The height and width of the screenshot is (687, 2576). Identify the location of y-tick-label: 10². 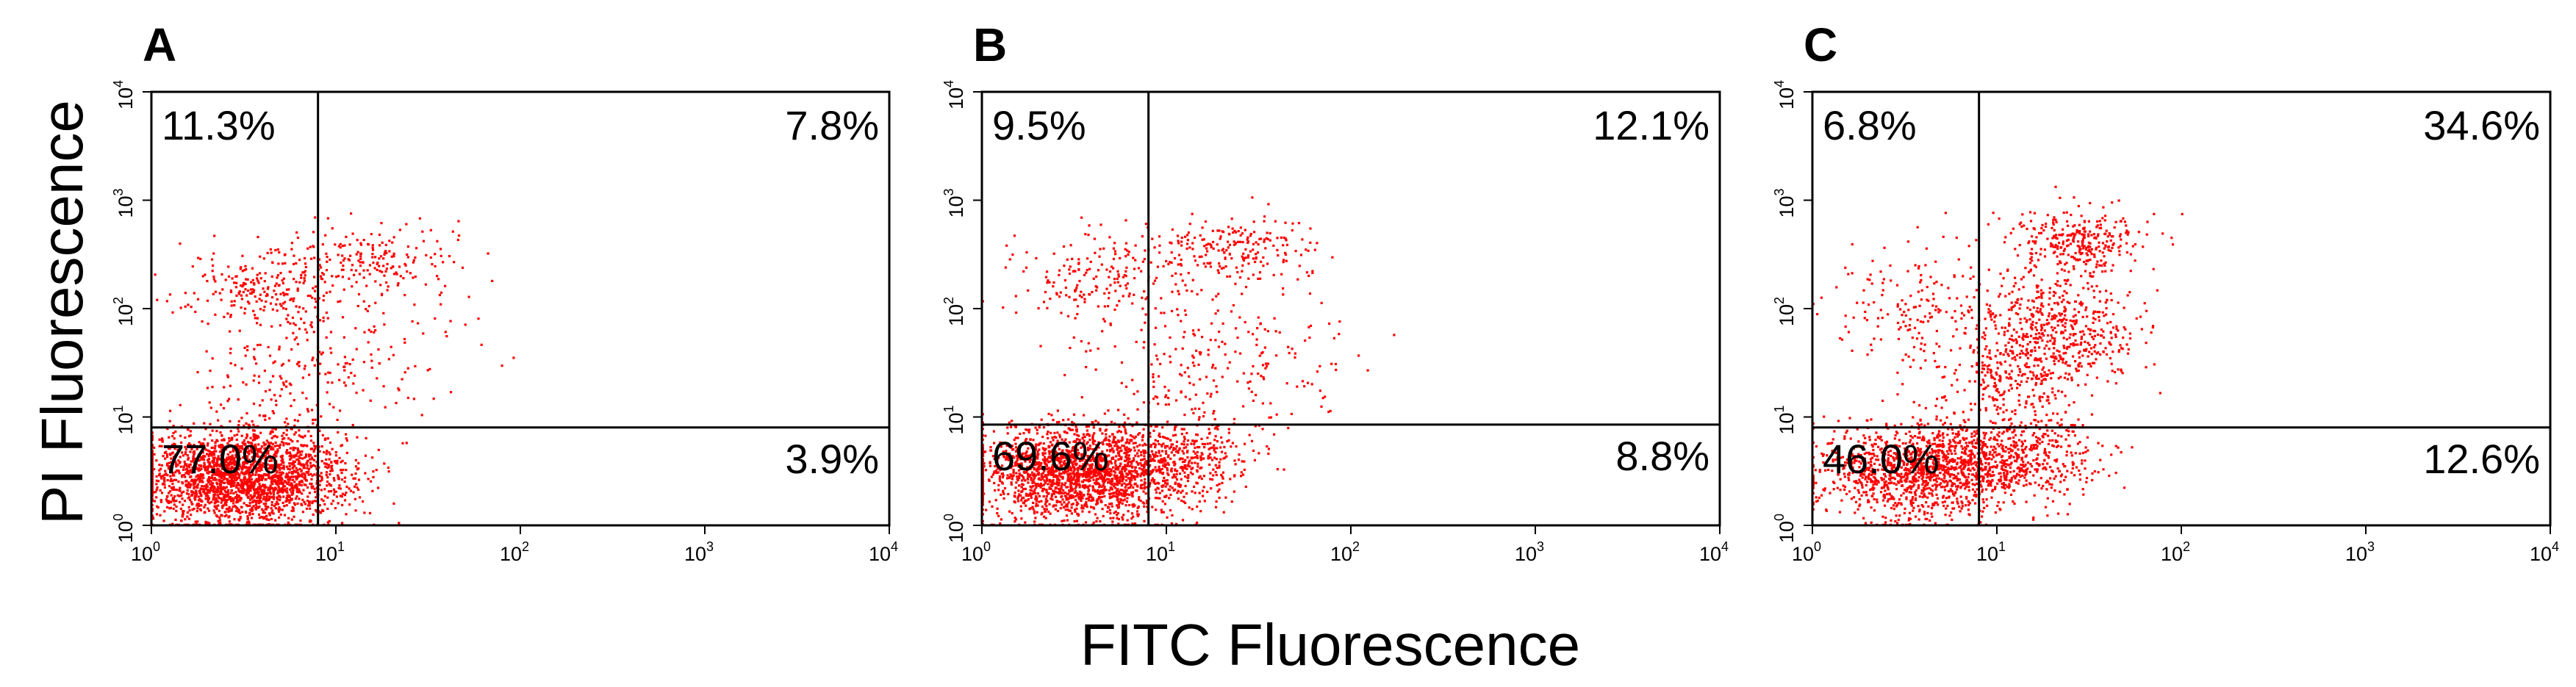
(124, 311).